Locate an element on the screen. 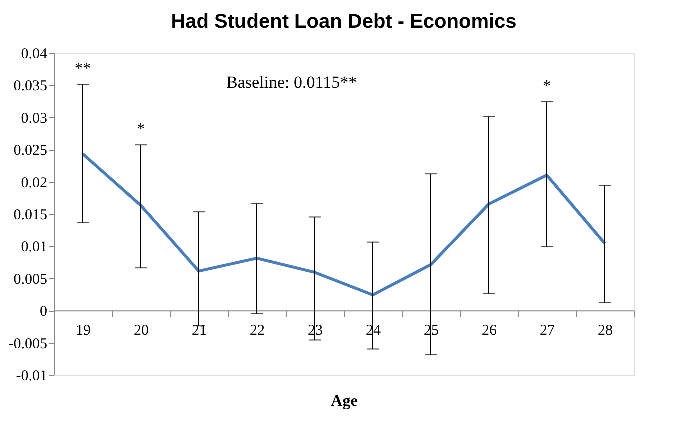 The image size is (680, 446). y-tick-label: -0.01 is located at coordinates (32, 376).